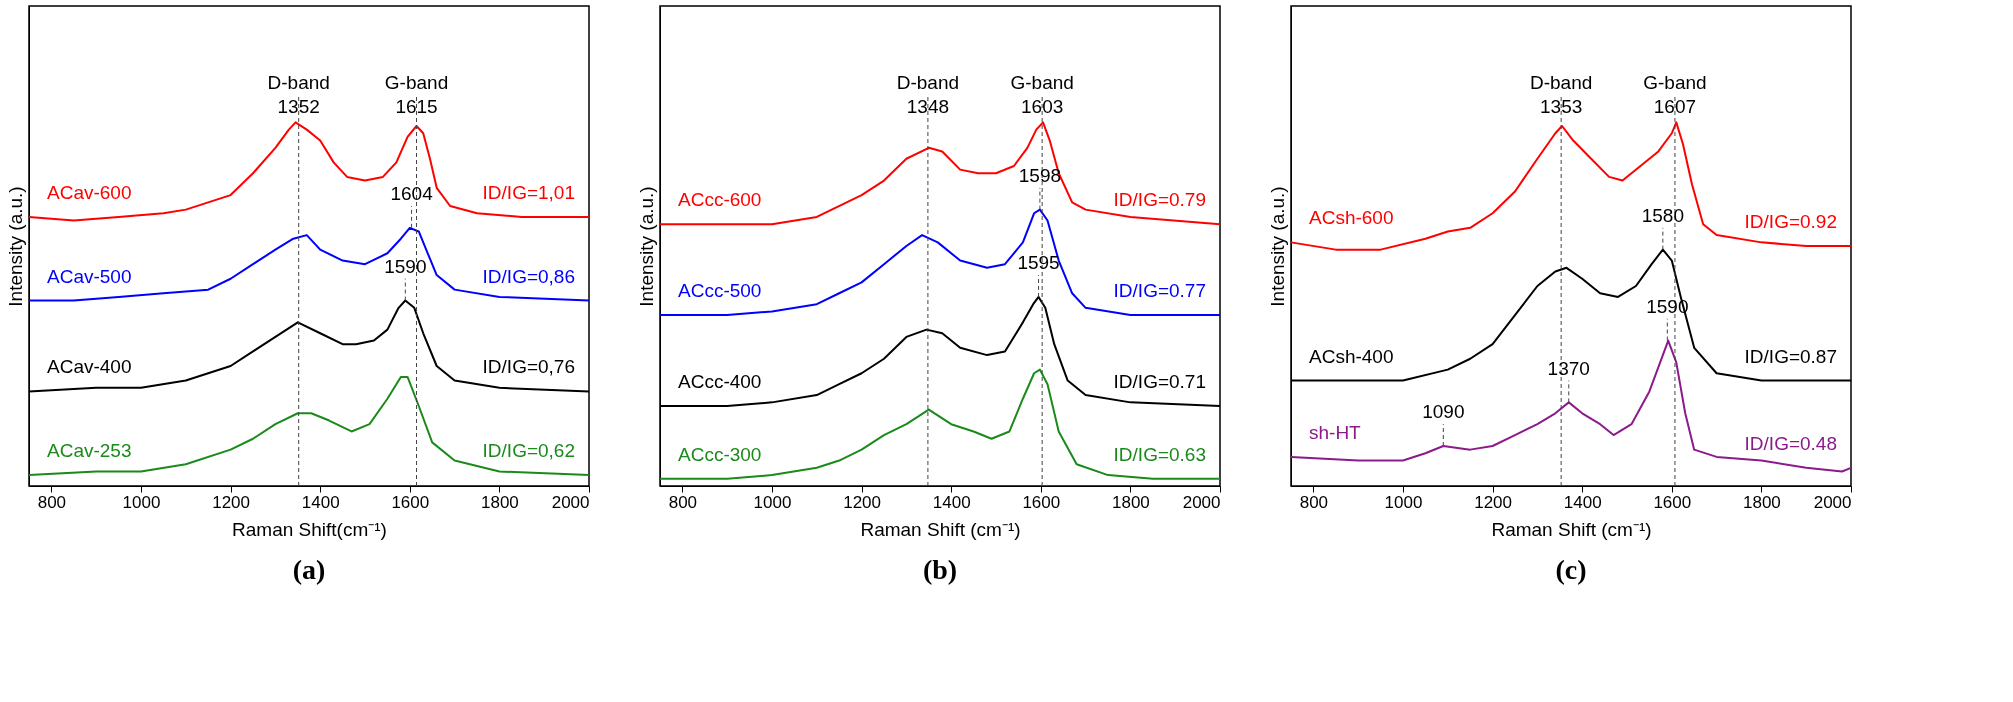 The height and width of the screenshot is (702, 2013). What do you see at coordinates (89, 192) in the screenshot?
I see `series-label: ACav-600` at bounding box center [89, 192].